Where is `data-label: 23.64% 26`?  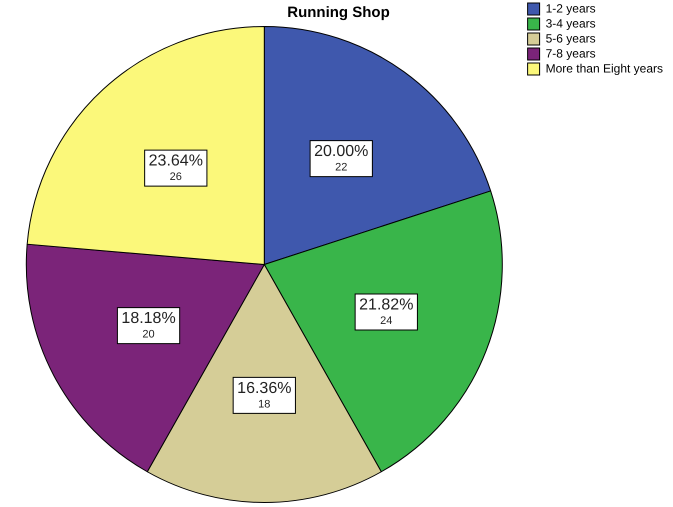 data-label: 23.64% 26 is located at coordinates (175, 168).